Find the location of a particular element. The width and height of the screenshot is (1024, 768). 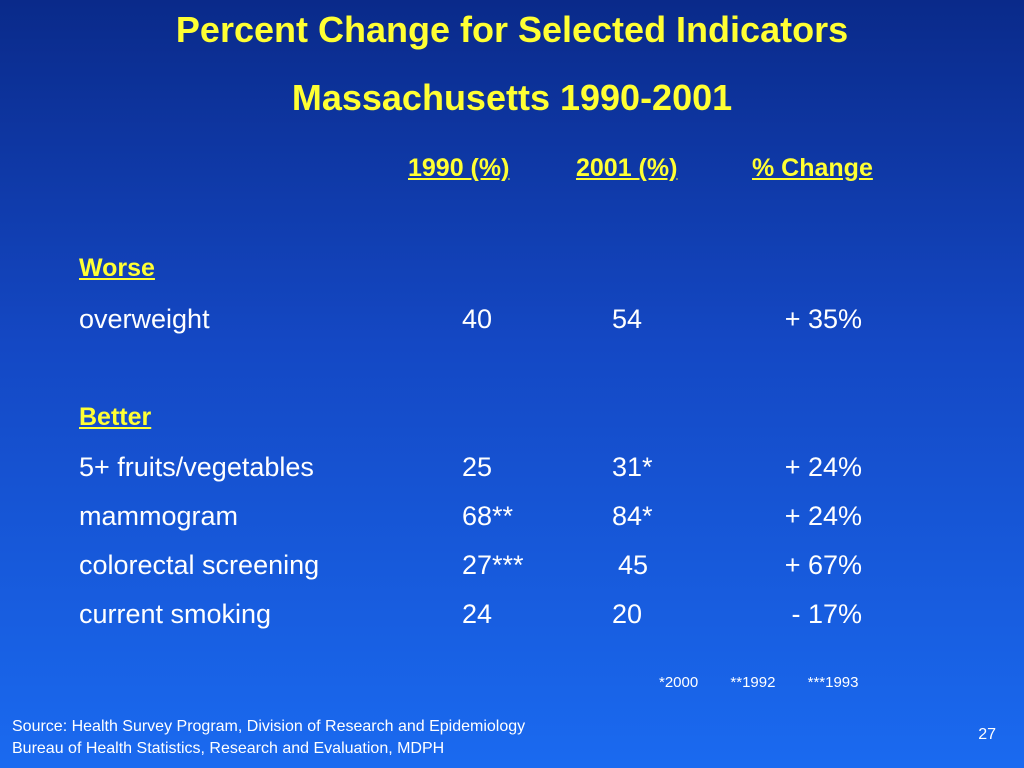

value-2001: 54 is located at coordinates (627, 319).